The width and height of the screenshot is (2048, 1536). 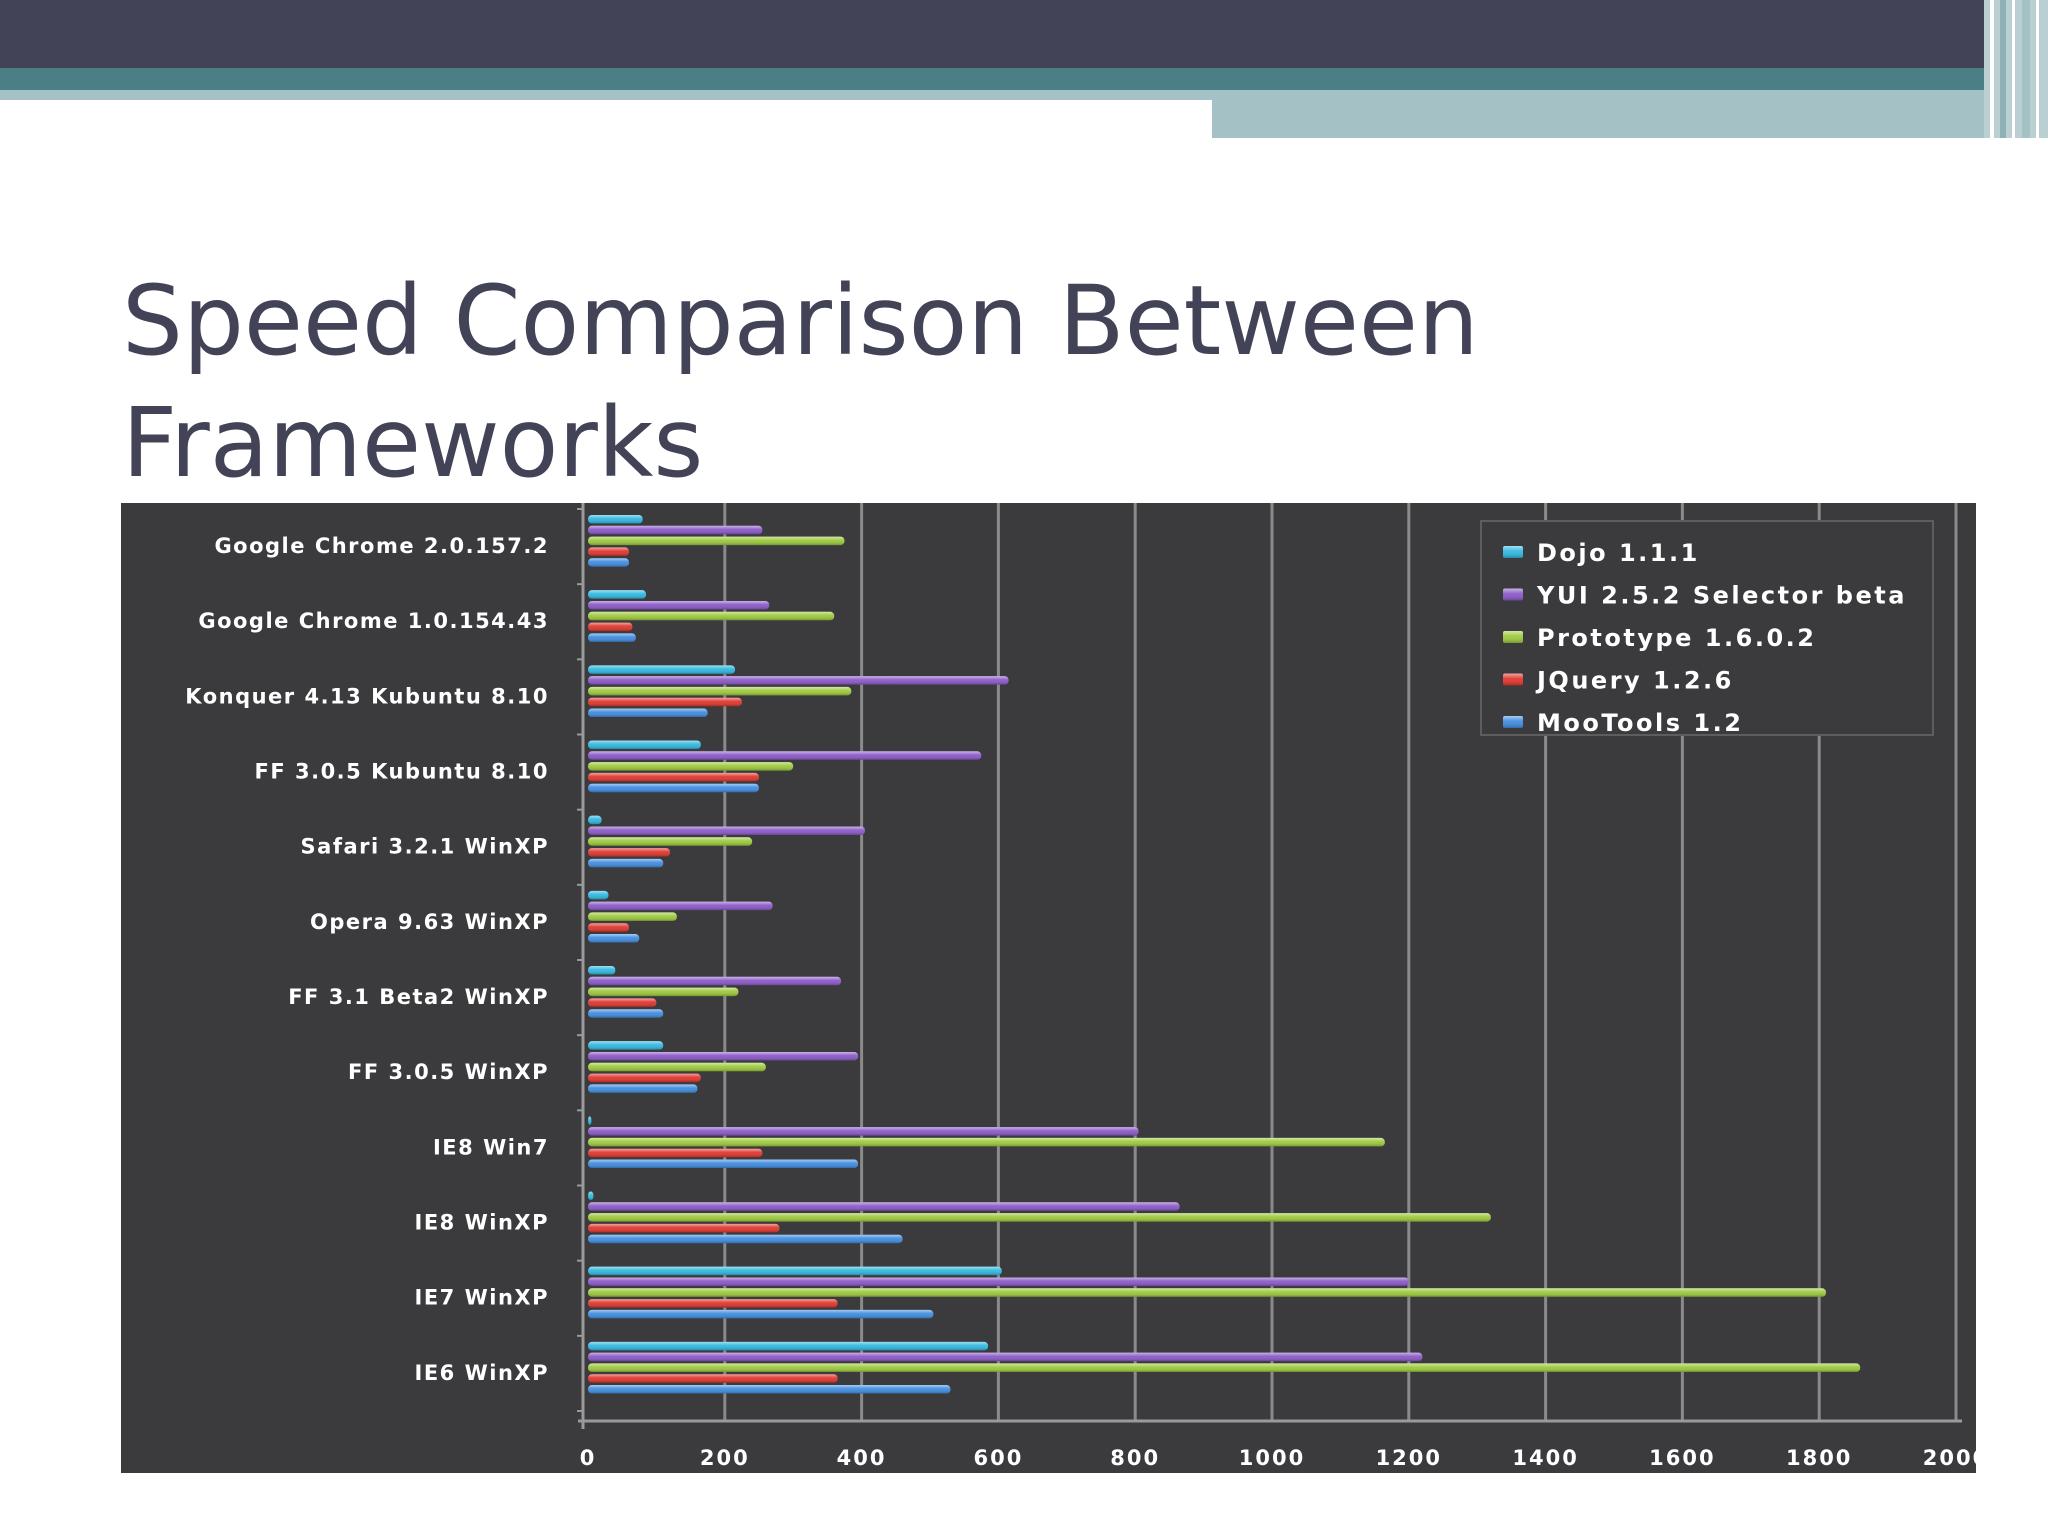 I want to click on bar-jquery-1-2-6-ff-3-0-5-winxp, so click(x=644, y=1078).